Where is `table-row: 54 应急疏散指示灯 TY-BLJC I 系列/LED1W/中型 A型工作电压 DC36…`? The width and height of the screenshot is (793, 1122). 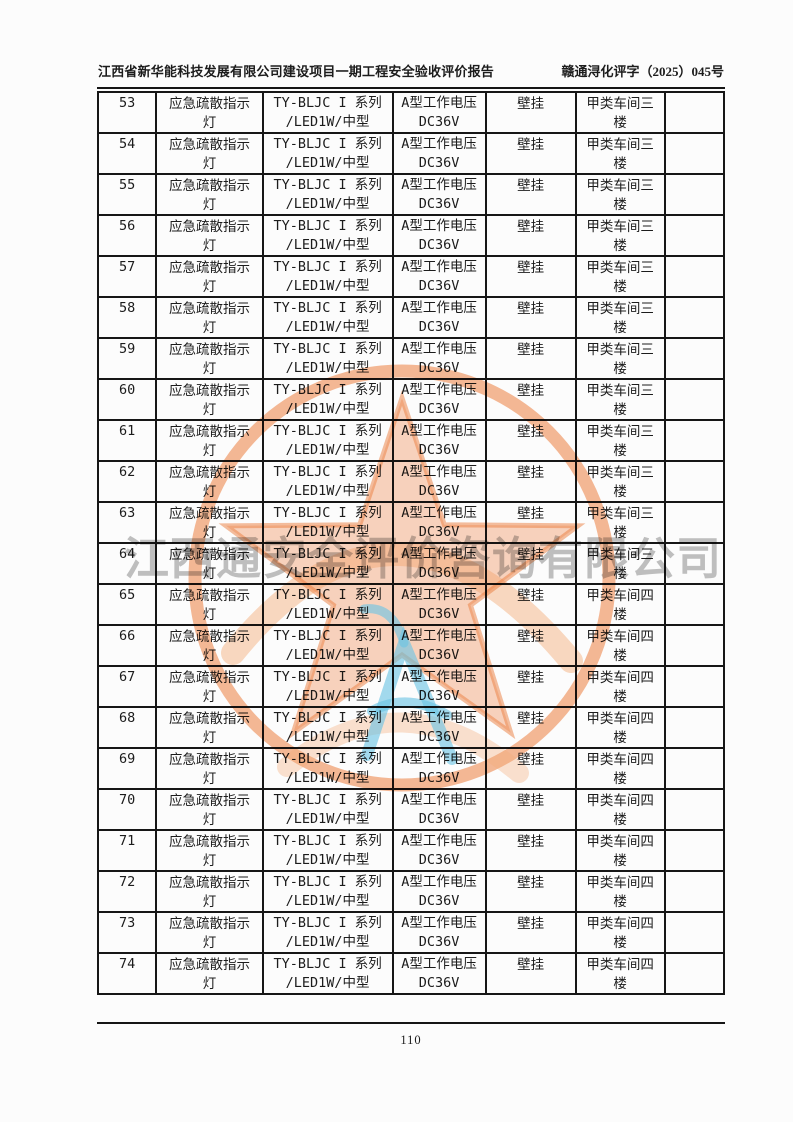 table-row: 54 应急疏散指示灯 TY-BLJC I 系列/LED1W/中型 A型工作电压 DC36… is located at coordinates (411, 153).